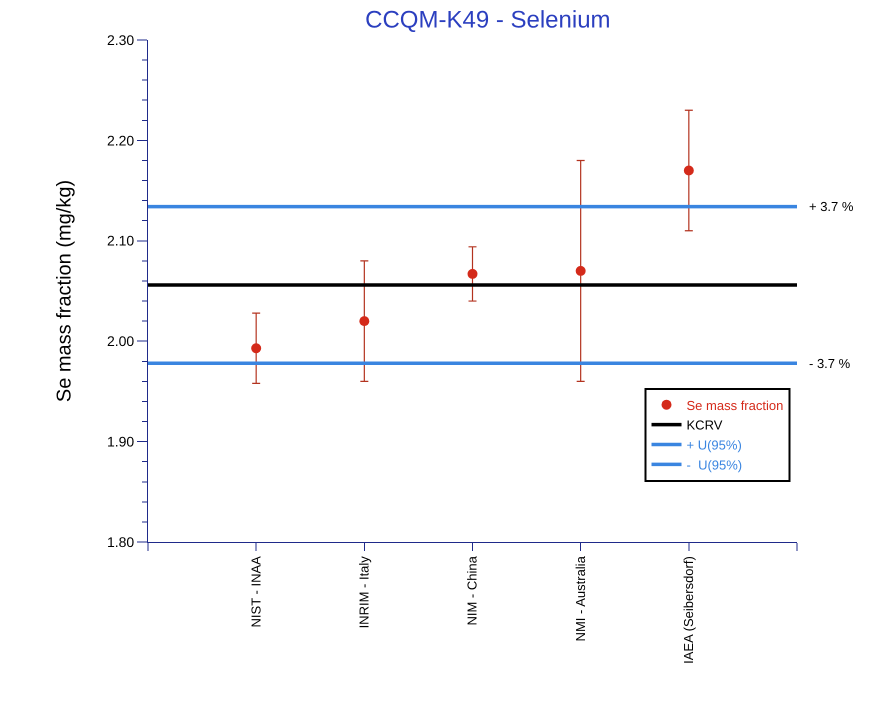  Describe the element at coordinates (735, 405) in the screenshot. I see `legend-label: Se mass fraction` at that location.